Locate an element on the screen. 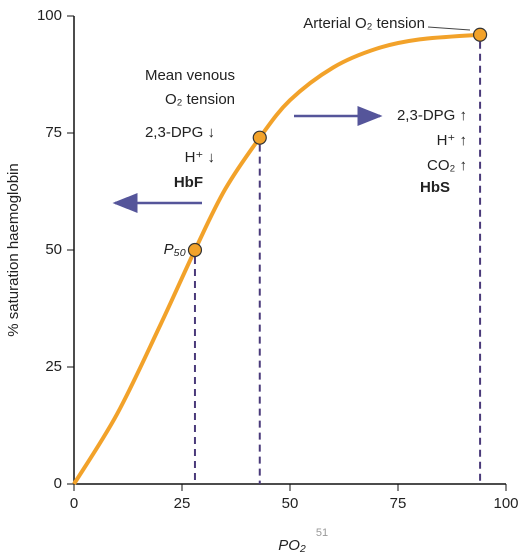 This screenshot has width=523, height=554. annotation: Mean venous is located at coordinates (190, 75).